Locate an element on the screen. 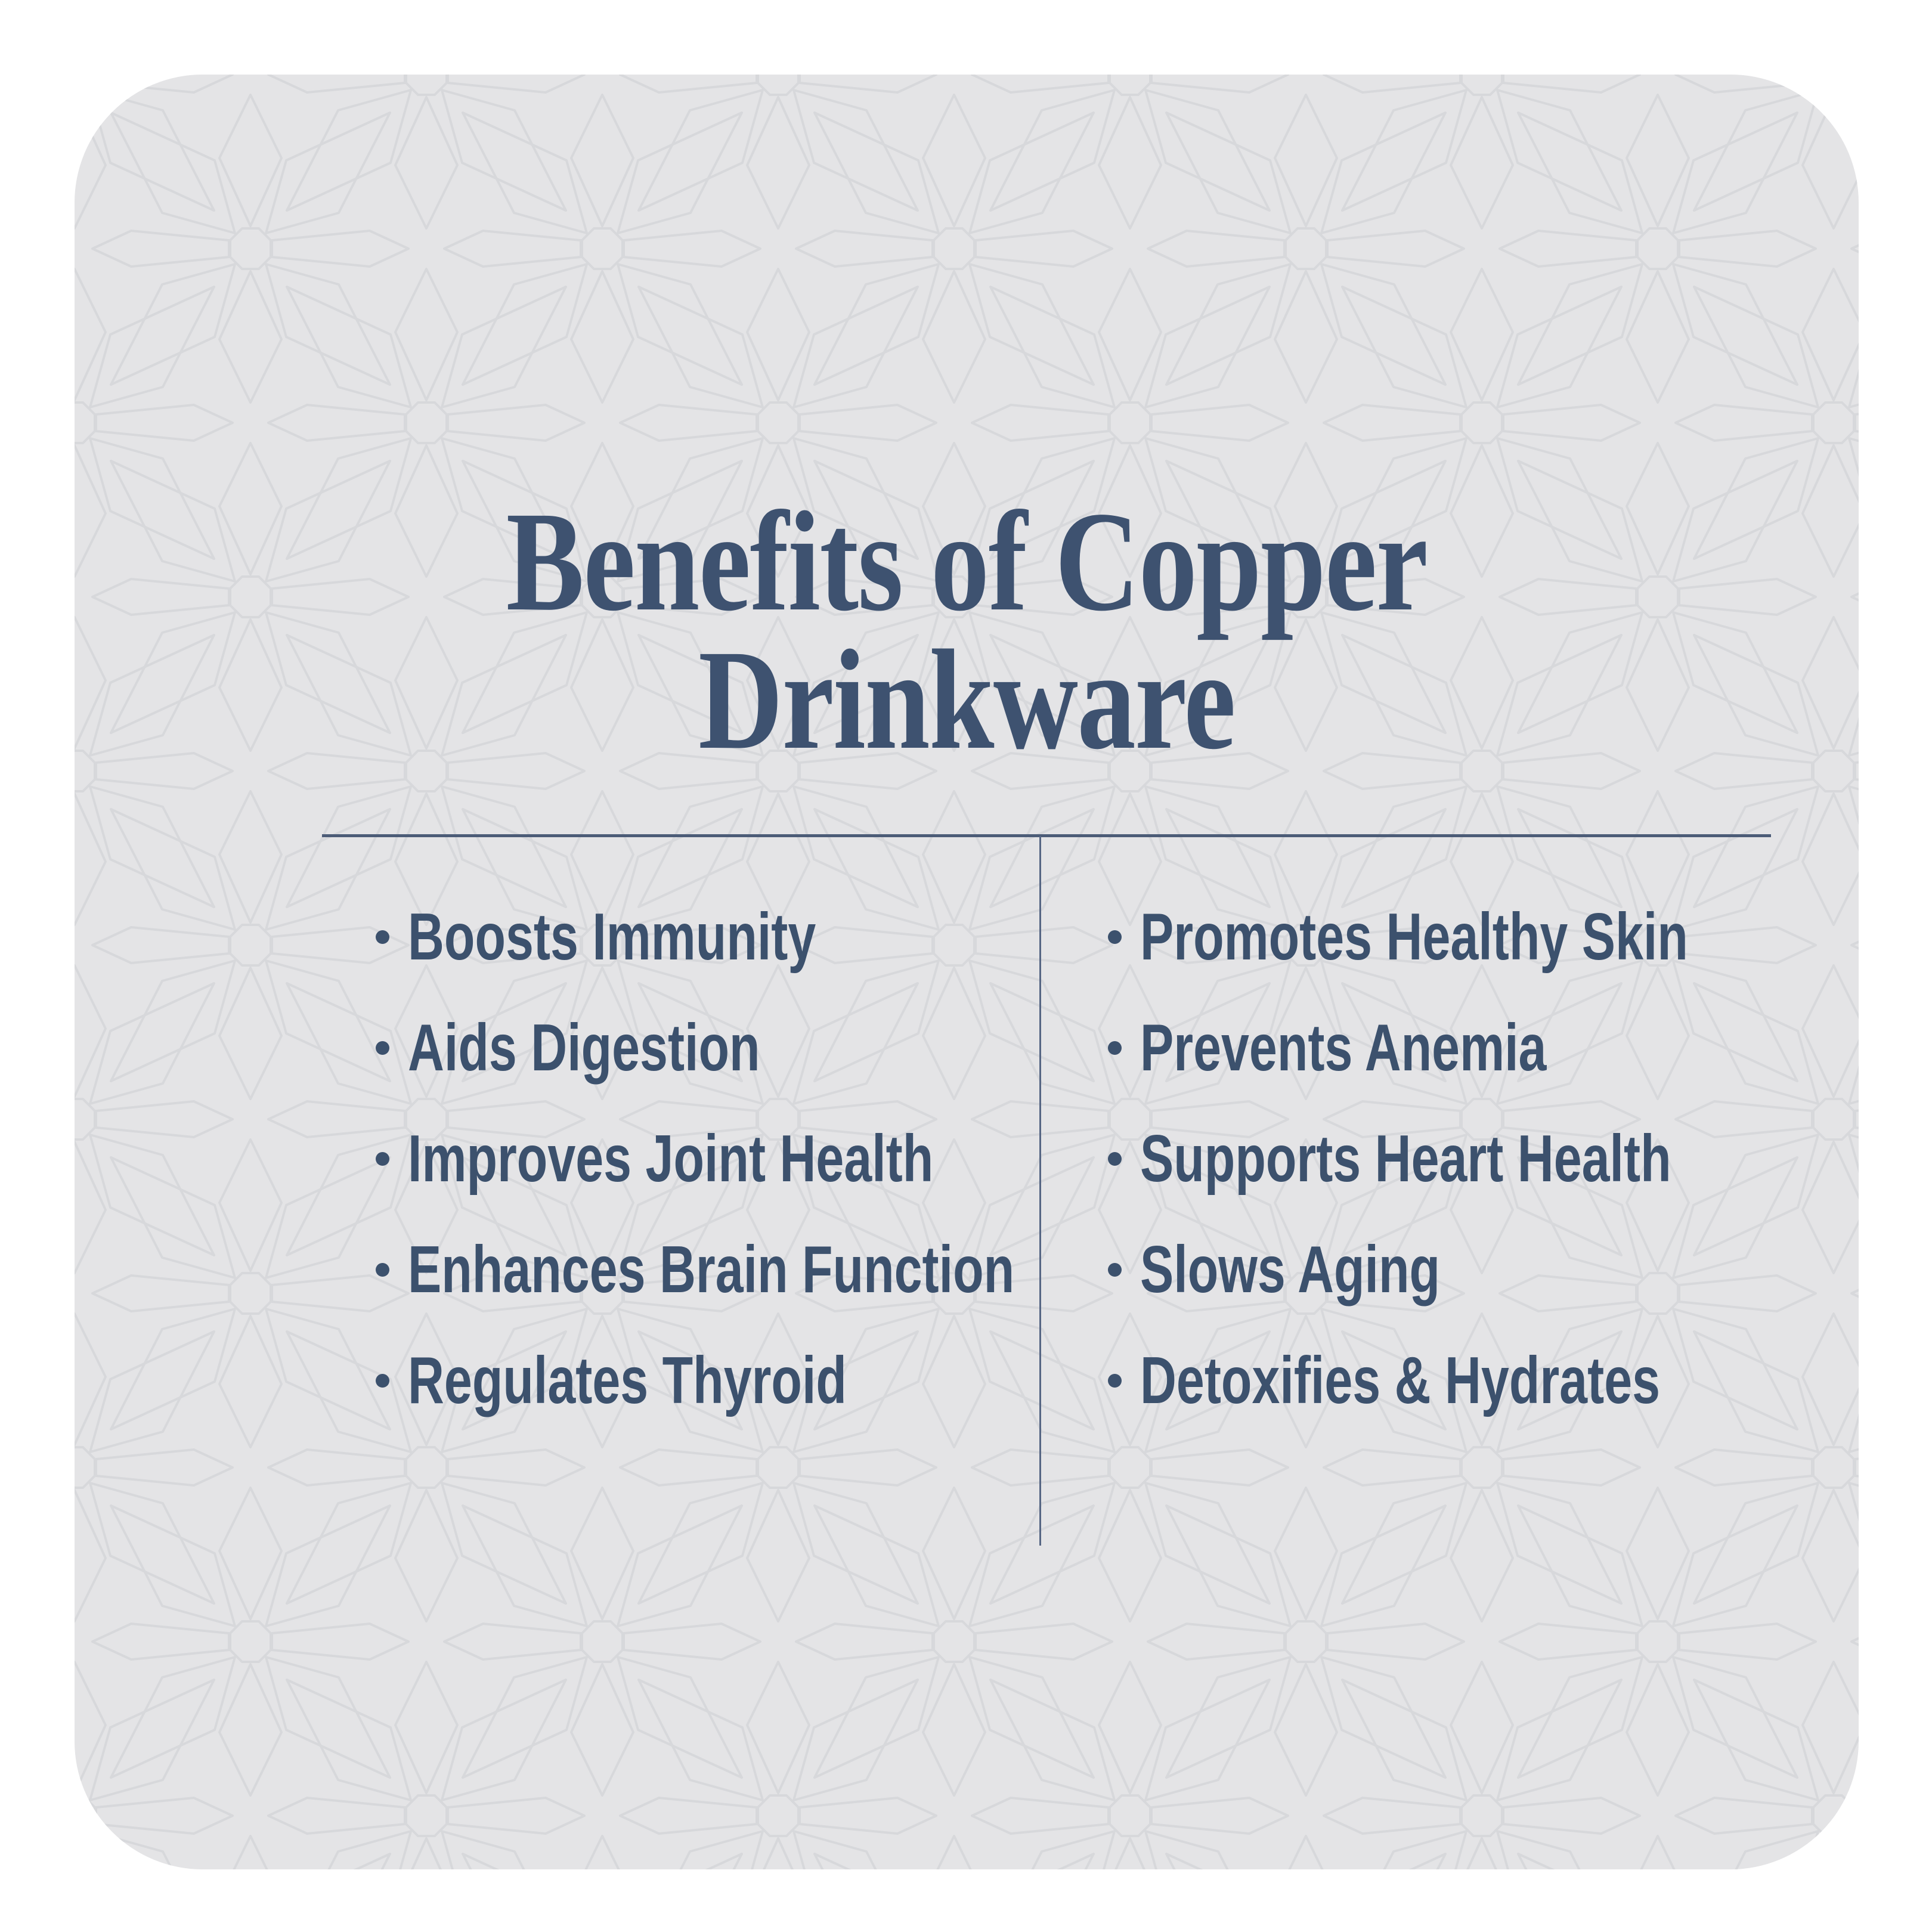  list-item-label: Improves Joint Health is located at coordinates (671, 1158).